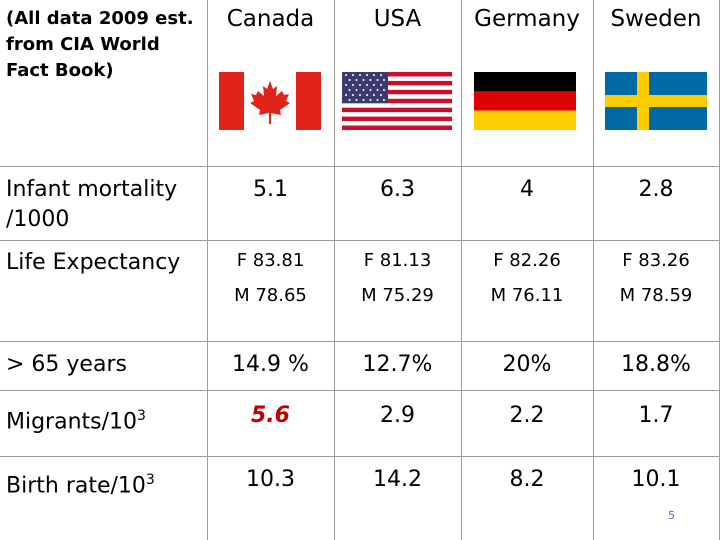 This screenshot has width=720, height=540. What do you see at coordinates (93, 262) in the screenshot?
I see `row-label-life-expectancy: Life Expectancy` at bounding box center [93, 262].